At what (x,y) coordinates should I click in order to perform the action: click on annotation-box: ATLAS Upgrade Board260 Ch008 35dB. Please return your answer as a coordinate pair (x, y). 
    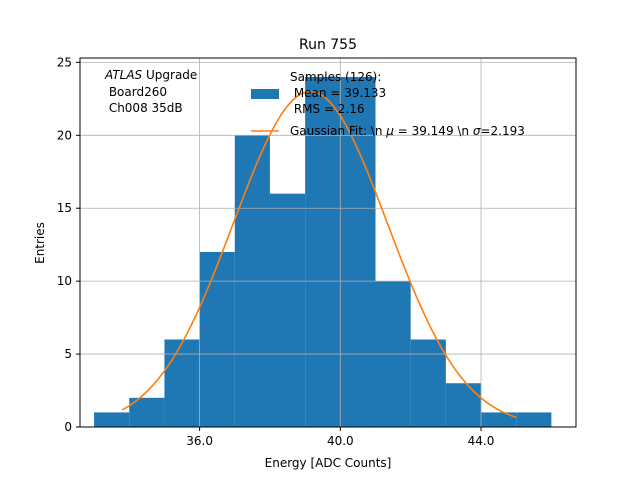
    Looking at the image, I should click on (150, 91).